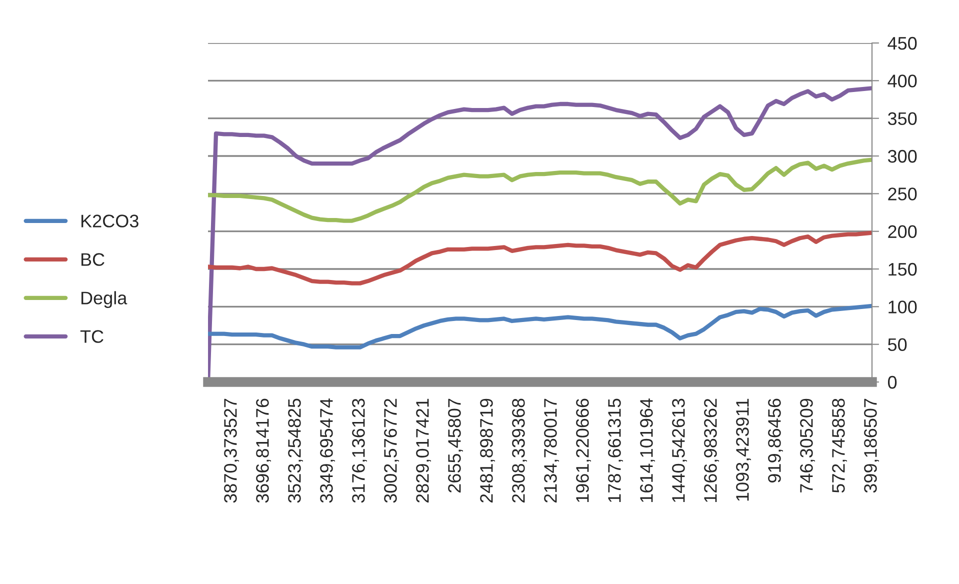 This screenshot has height=584, width=959. What do you see at coordinates (487, 450) in the screenshot?
I see `x-tick-label: 2481,898719` at bounding box center [487, 450].